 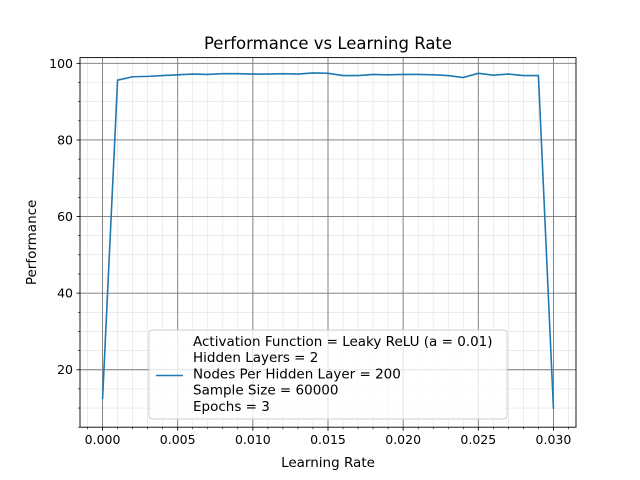 What do you see at coordinates (328, 43) in the screenshot?
I see `chart-title: Performance vs Learning Rate` at bounding box center [328, 43].